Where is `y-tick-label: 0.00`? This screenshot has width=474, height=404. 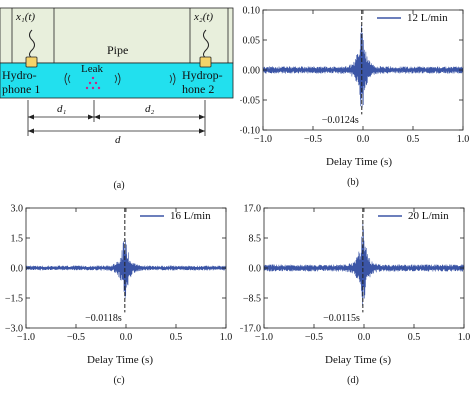
y-tick-label: 0.00 is located at coordinates (252, 71).